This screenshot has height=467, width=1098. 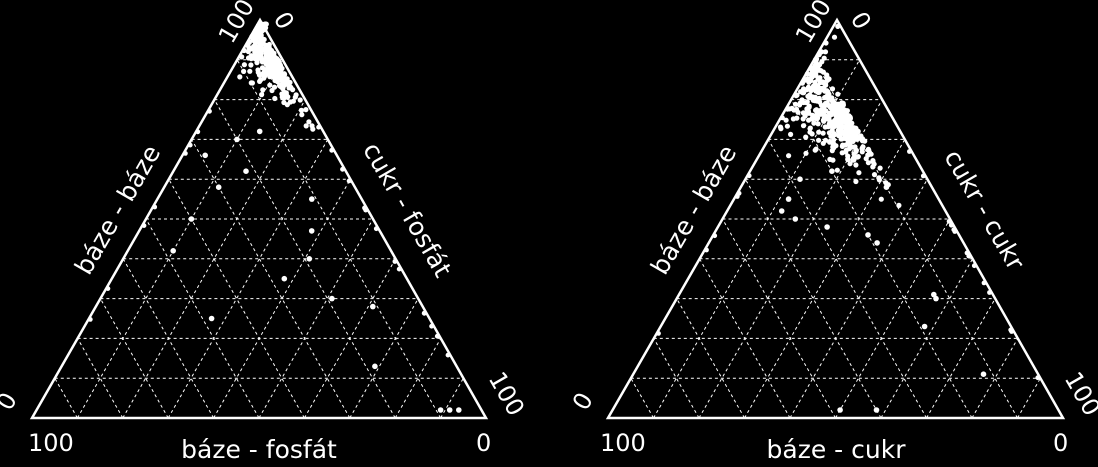 What do you see at coordinates (623, 443) in the screenshot?
I see `tick-bottom-left-right: 100` at bounding box center [623, 443].